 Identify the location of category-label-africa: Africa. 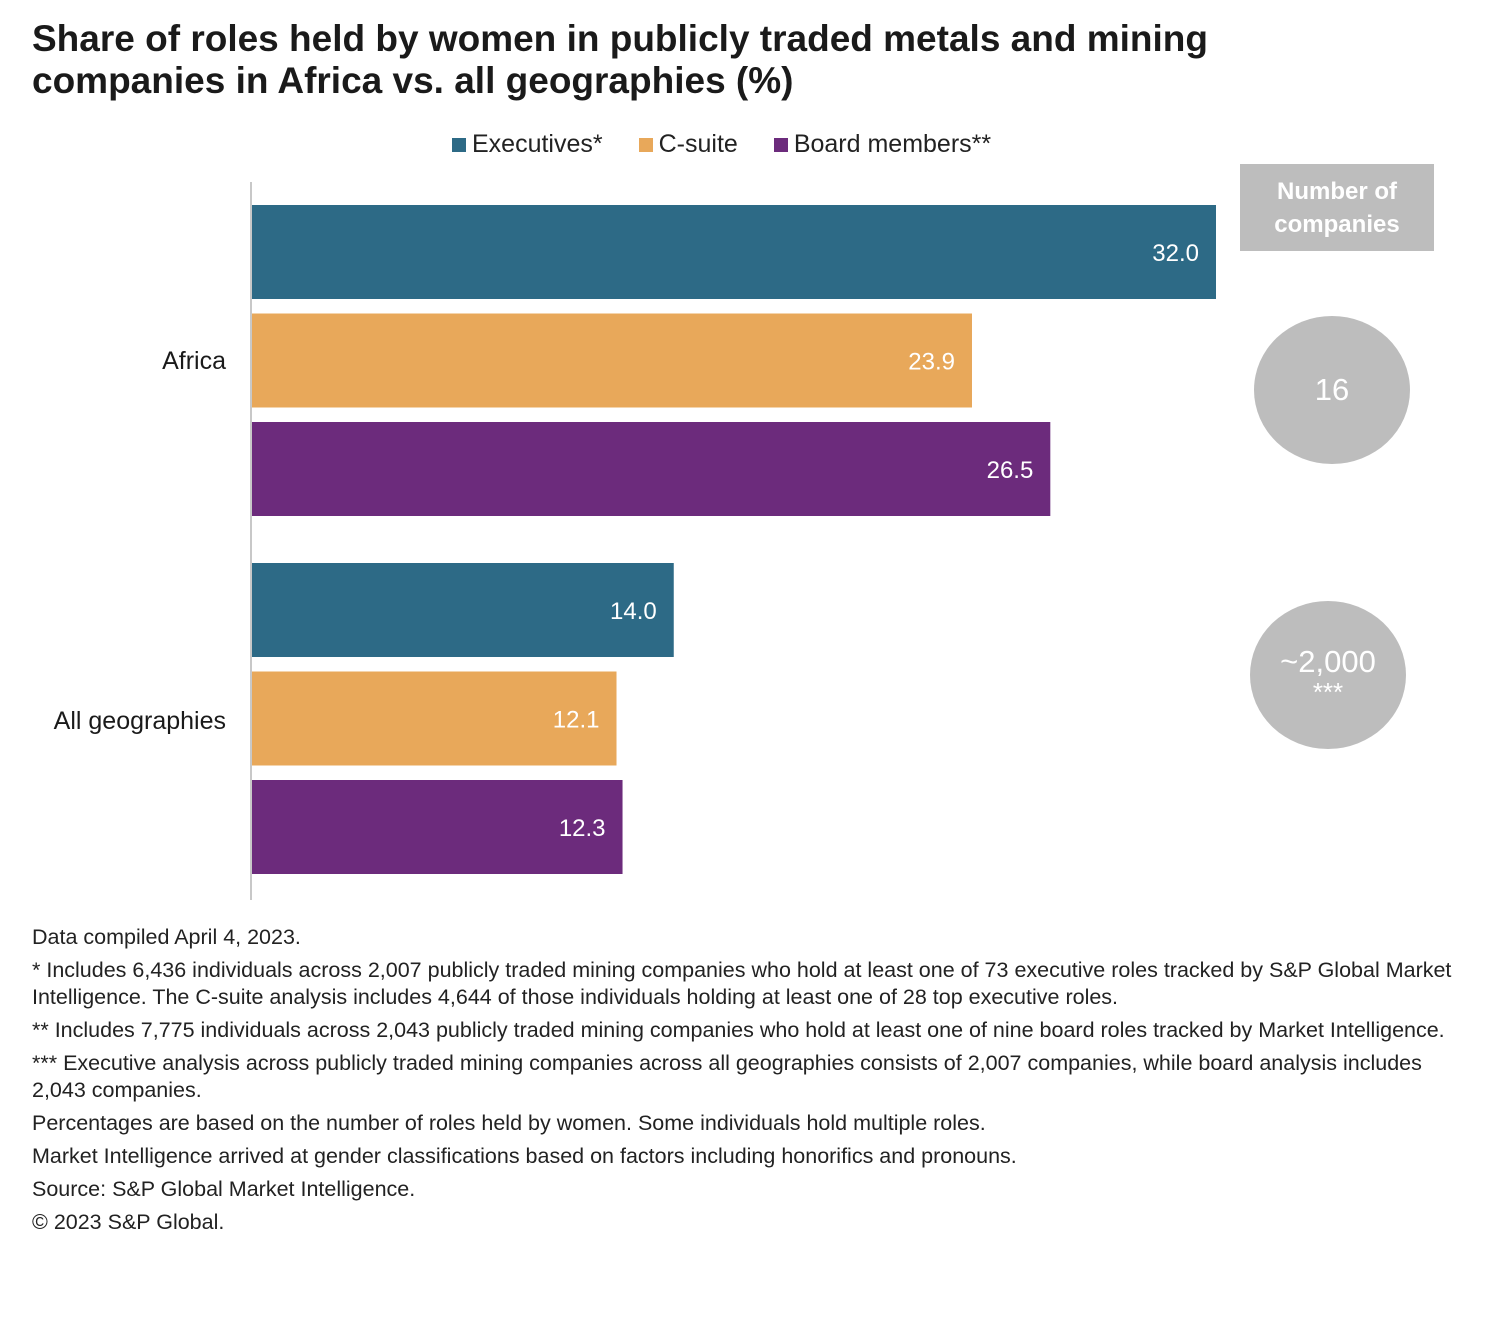
(194, 361).